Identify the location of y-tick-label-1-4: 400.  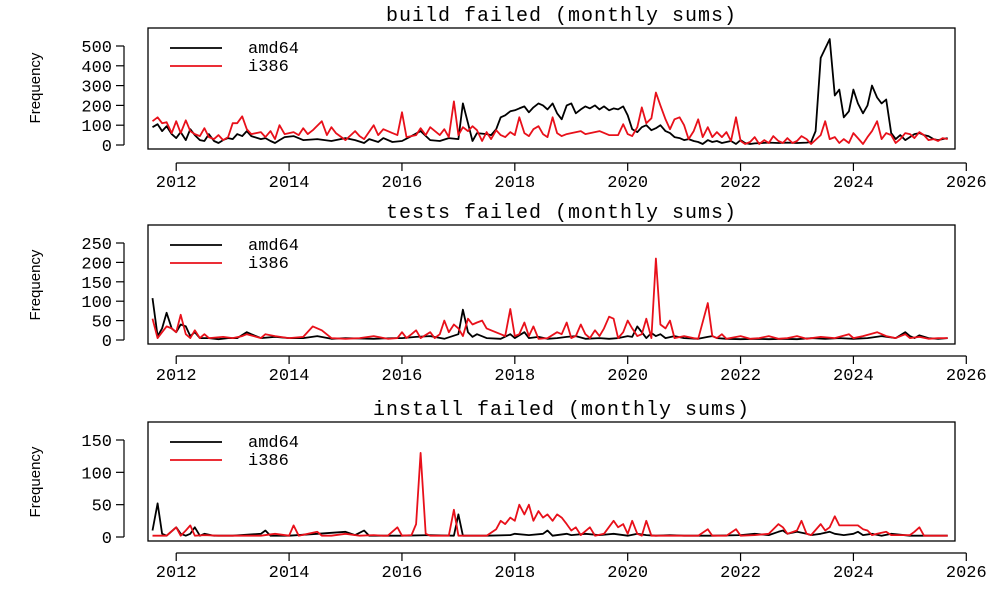
(96, 68).